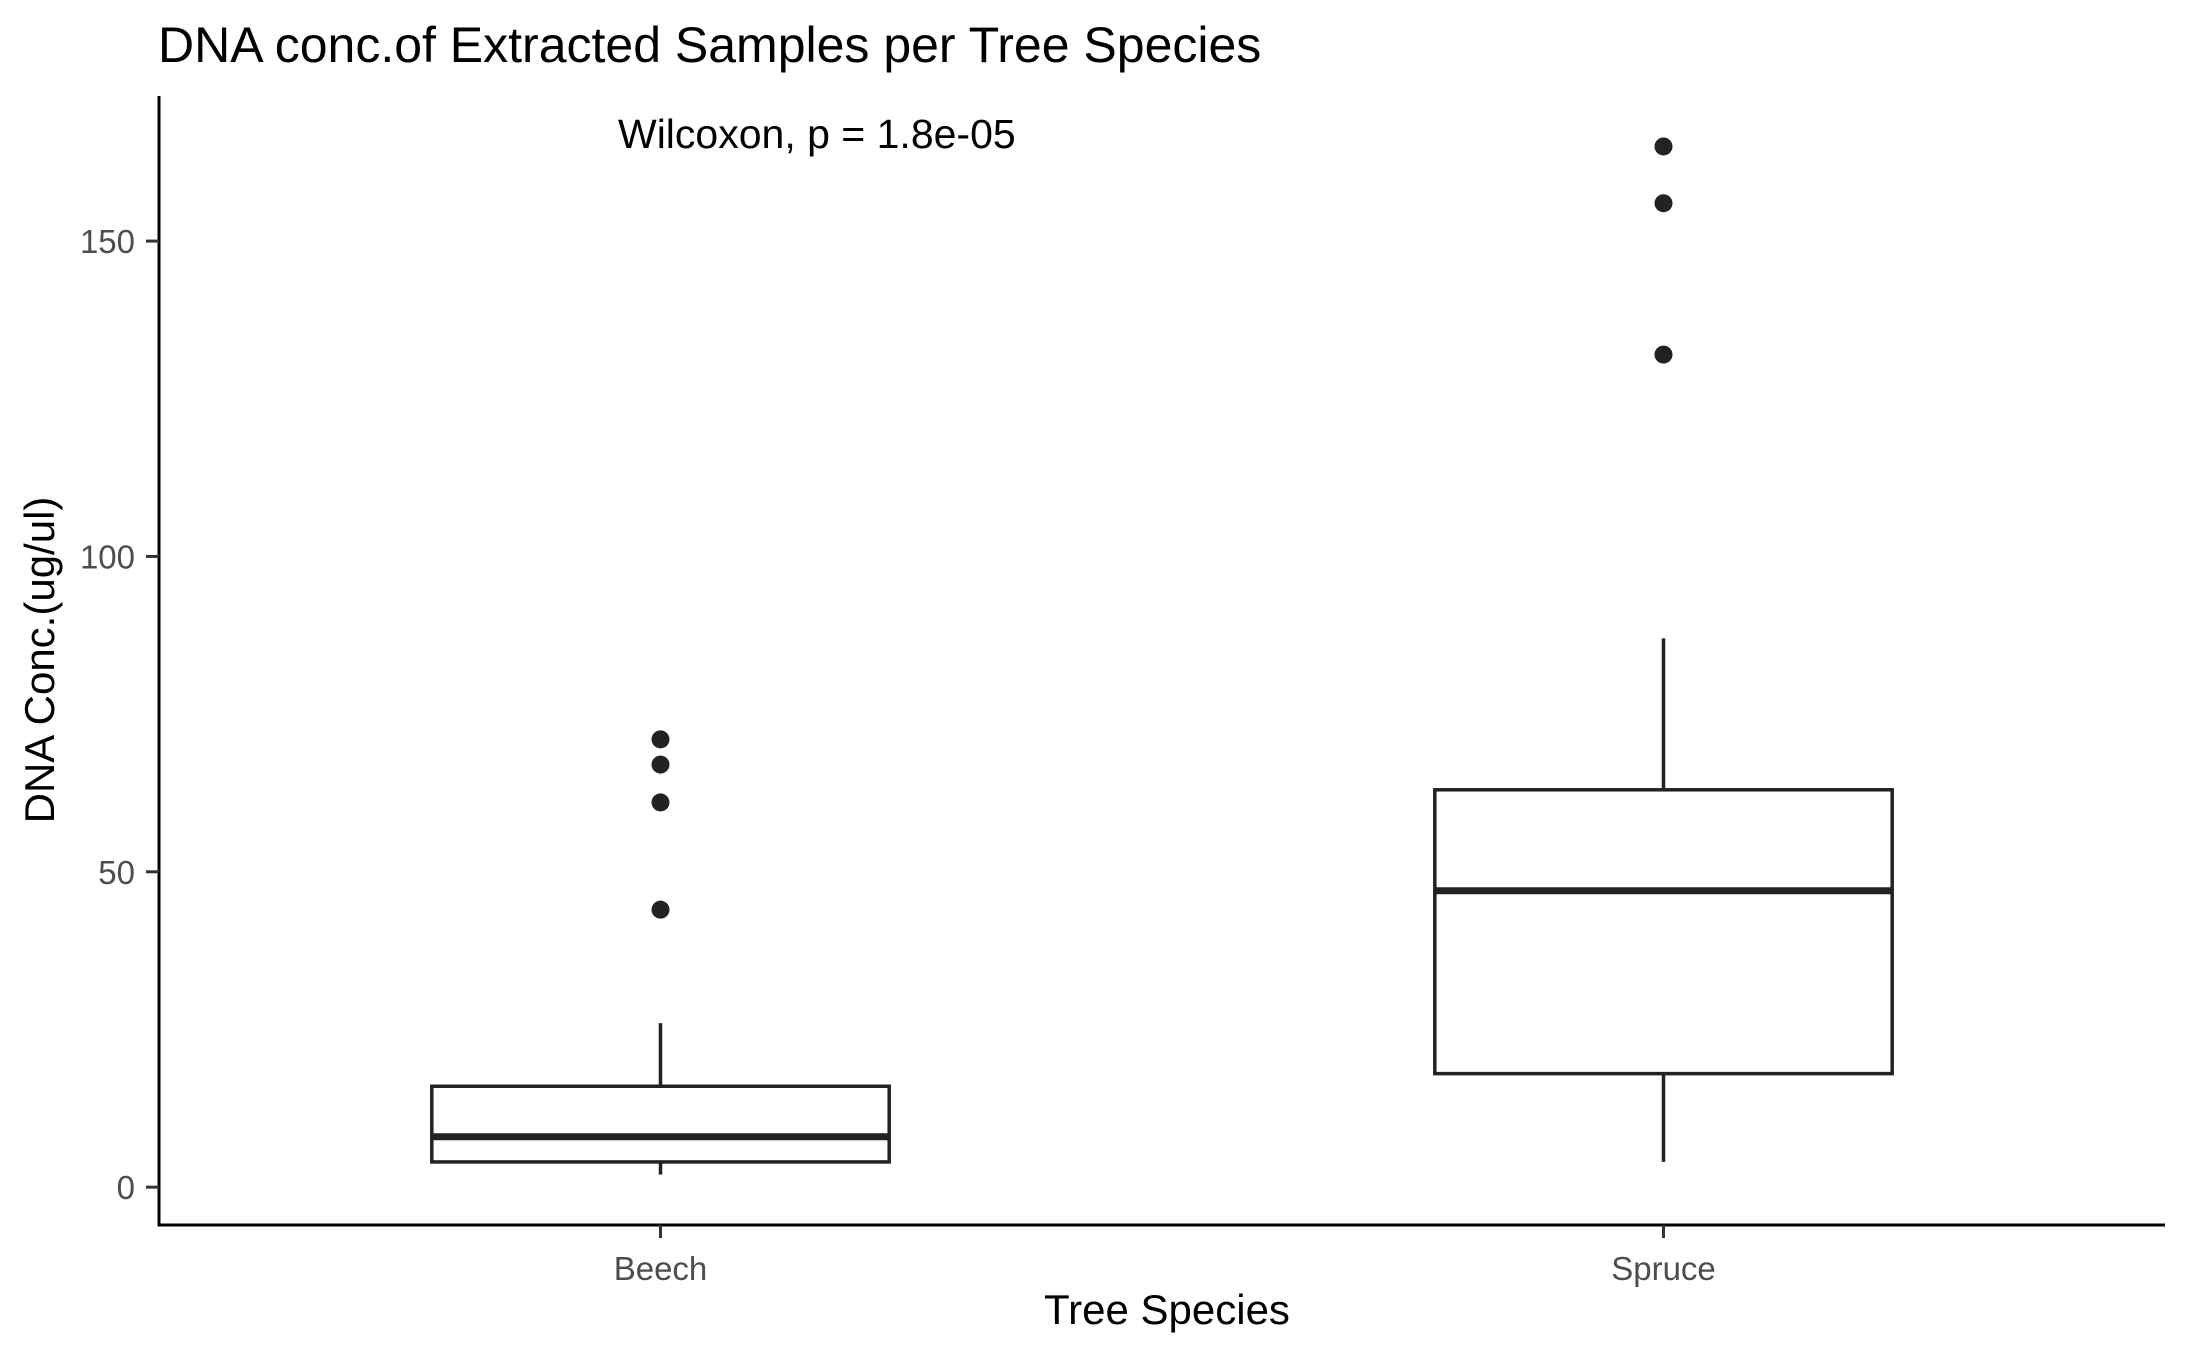 This screenshot has width=2187, height=1351. I want to click on x-axis-title: Tree Species, so click(1167, 1309).